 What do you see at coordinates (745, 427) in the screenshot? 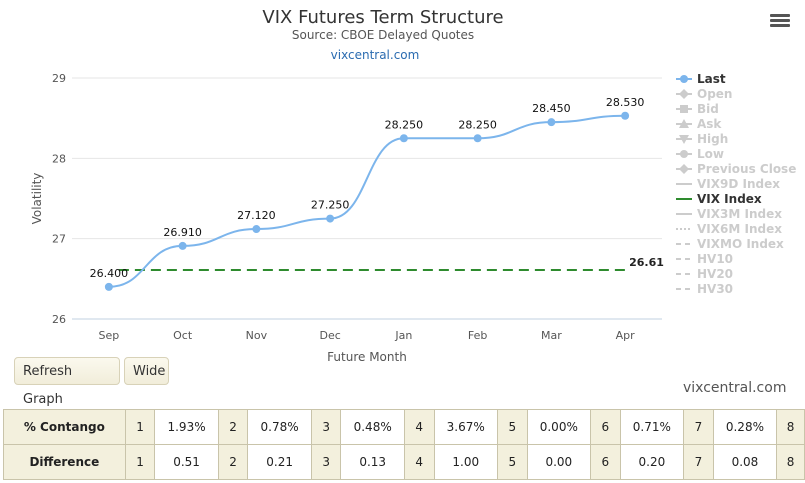
I see `value-cell: 0.28%` at bounding box center [745, 427].